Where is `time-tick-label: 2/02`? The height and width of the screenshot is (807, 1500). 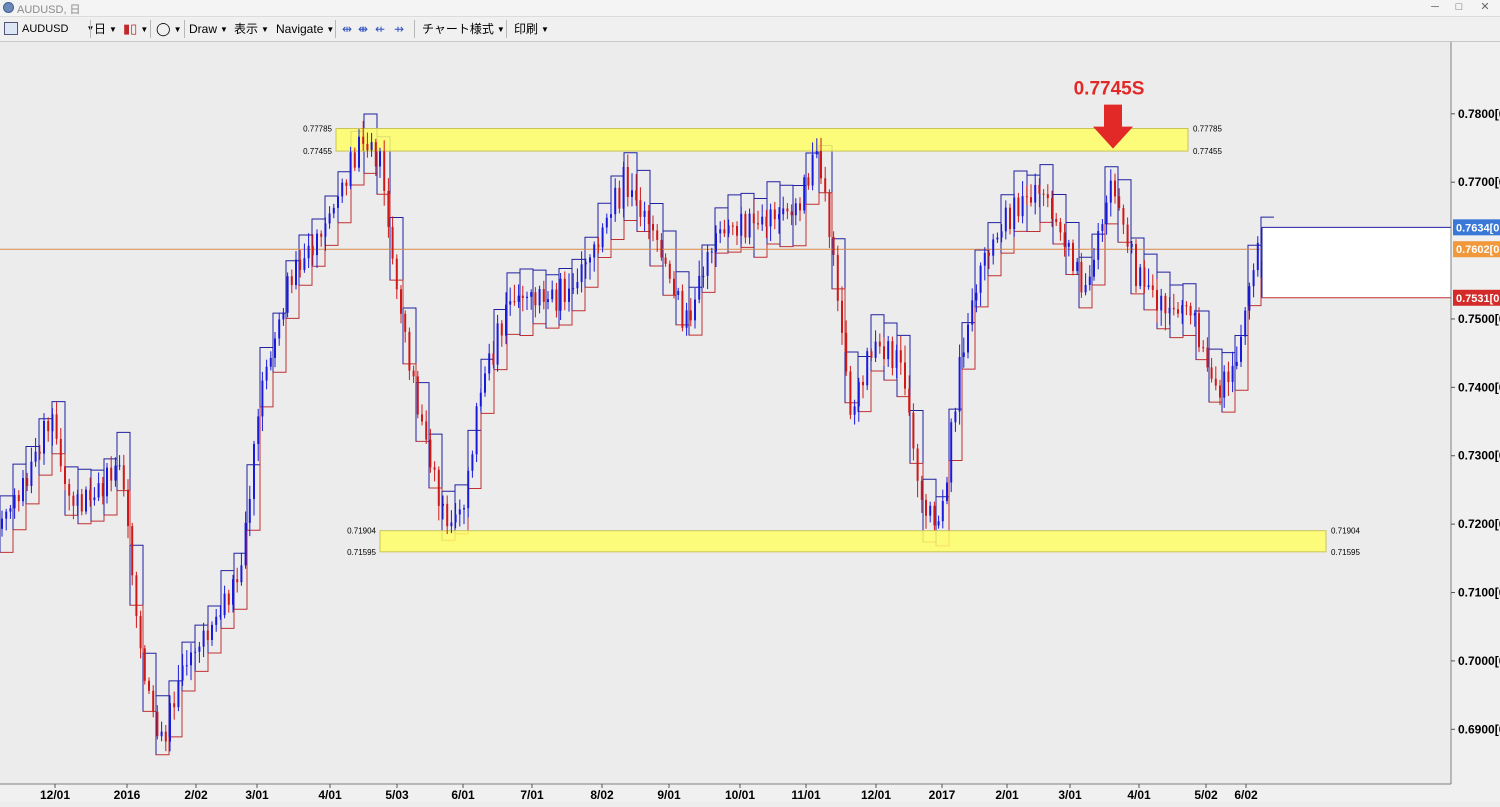 time-tick-label: 2/02 is located at coordinates (196, 795).